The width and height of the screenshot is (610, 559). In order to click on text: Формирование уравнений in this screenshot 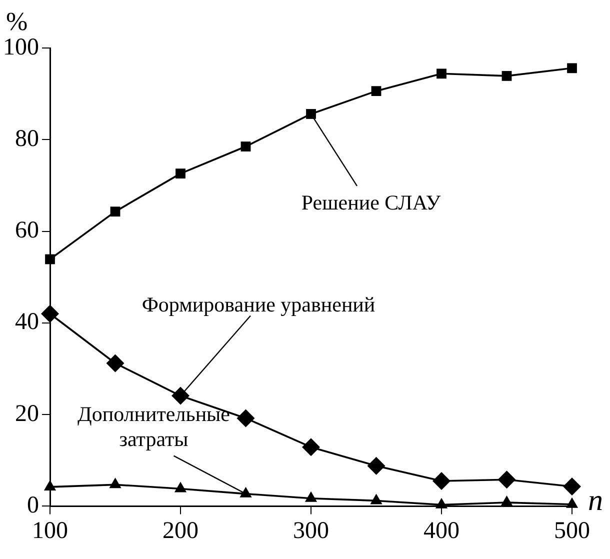, I will do `click(259, 304)`.